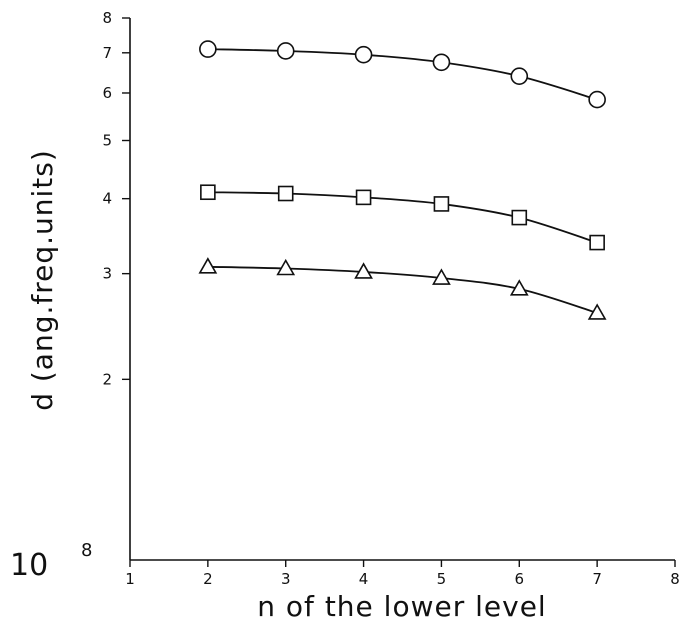  What do you see at coordinates (107, 199) in the screenshot?
I see `y-tick-label: 4` at bounding box center [107, 199].